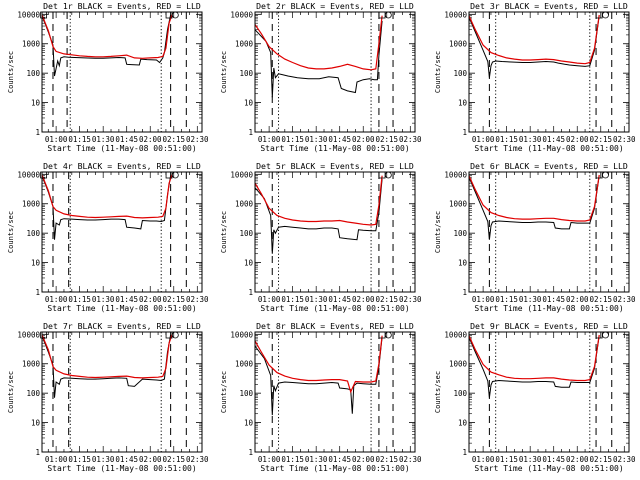 The image size is (640, 480). What do you see at coordinates (549, 166) in the screenshot?
I see `panel-title: Det 6r BLACK = Events, RED = LLD` at bounding box center [549, 166].